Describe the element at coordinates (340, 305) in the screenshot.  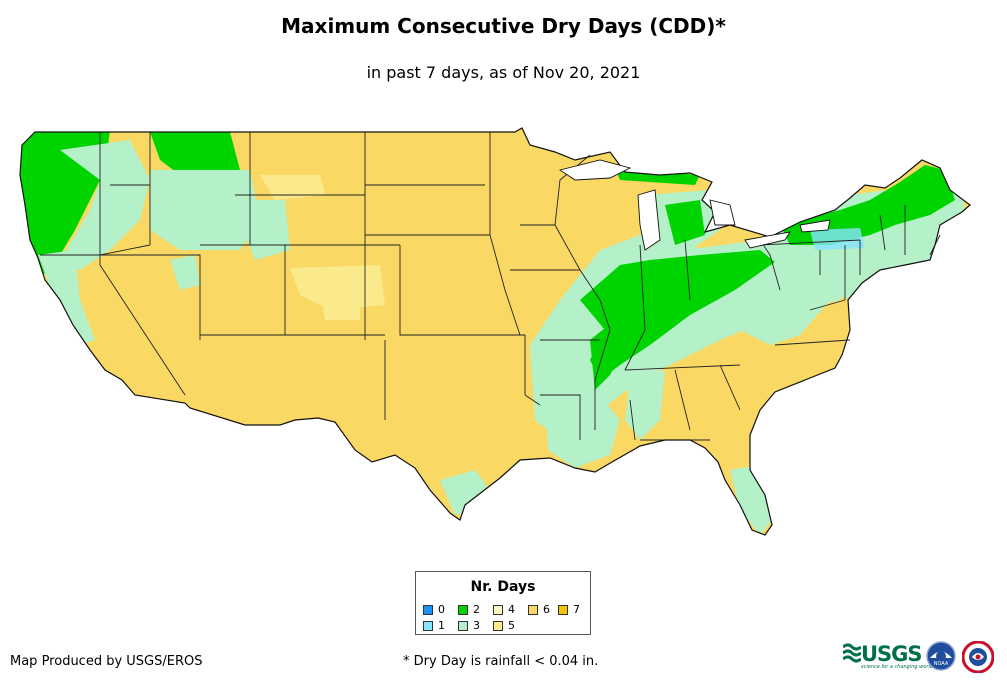
I see `new-mexico-moist-zone` at that location.